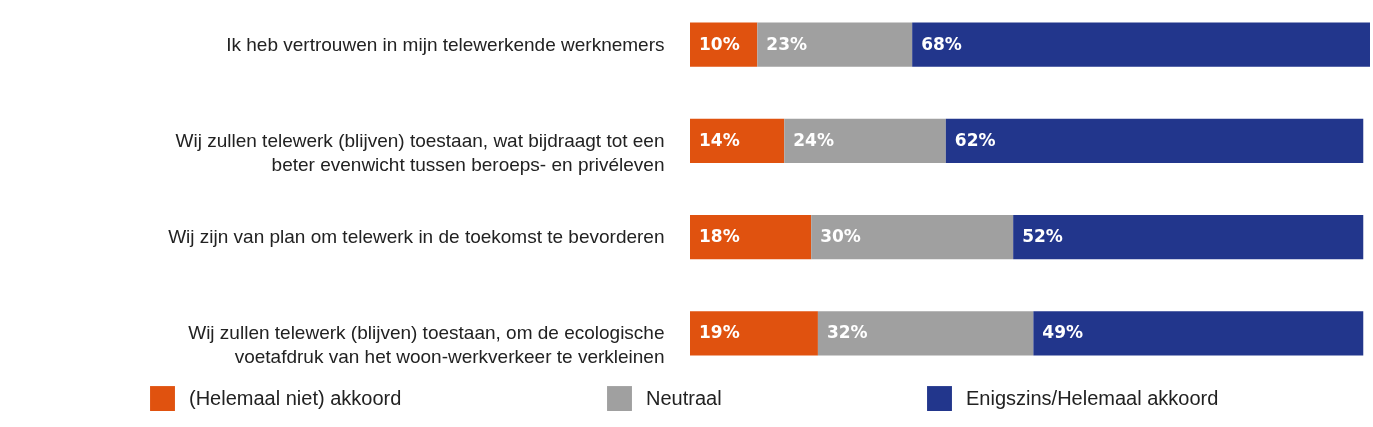 This screenshot has height=427, width=1373. Describe the element at coordinates (445, 44) in the screenshot. I see `y-tick-label: Ik heb vertrouwen in mijn telewerkende werknemers` at that location.